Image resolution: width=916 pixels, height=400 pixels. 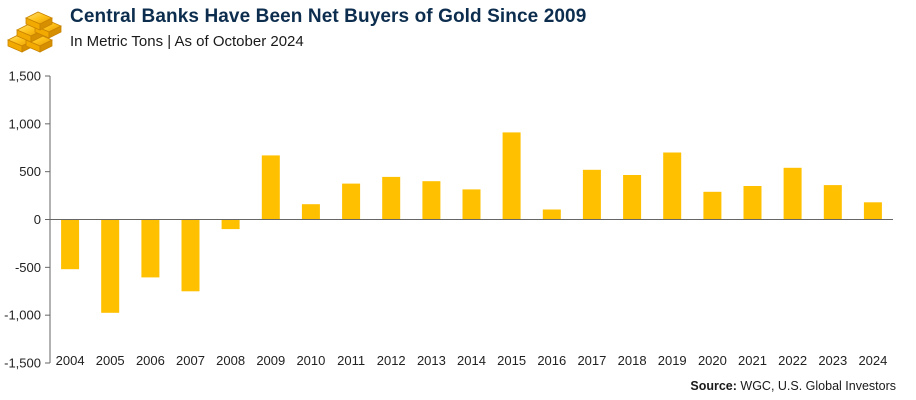 I want to click on x-tick-label: 2023, so click(x=832, y=360).